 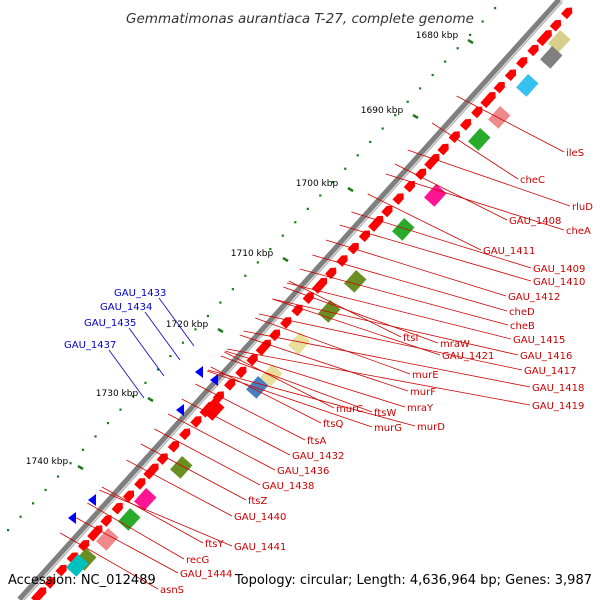 I want to click on forward-gene-label: GAU_1444, so click(x=206, y=574).